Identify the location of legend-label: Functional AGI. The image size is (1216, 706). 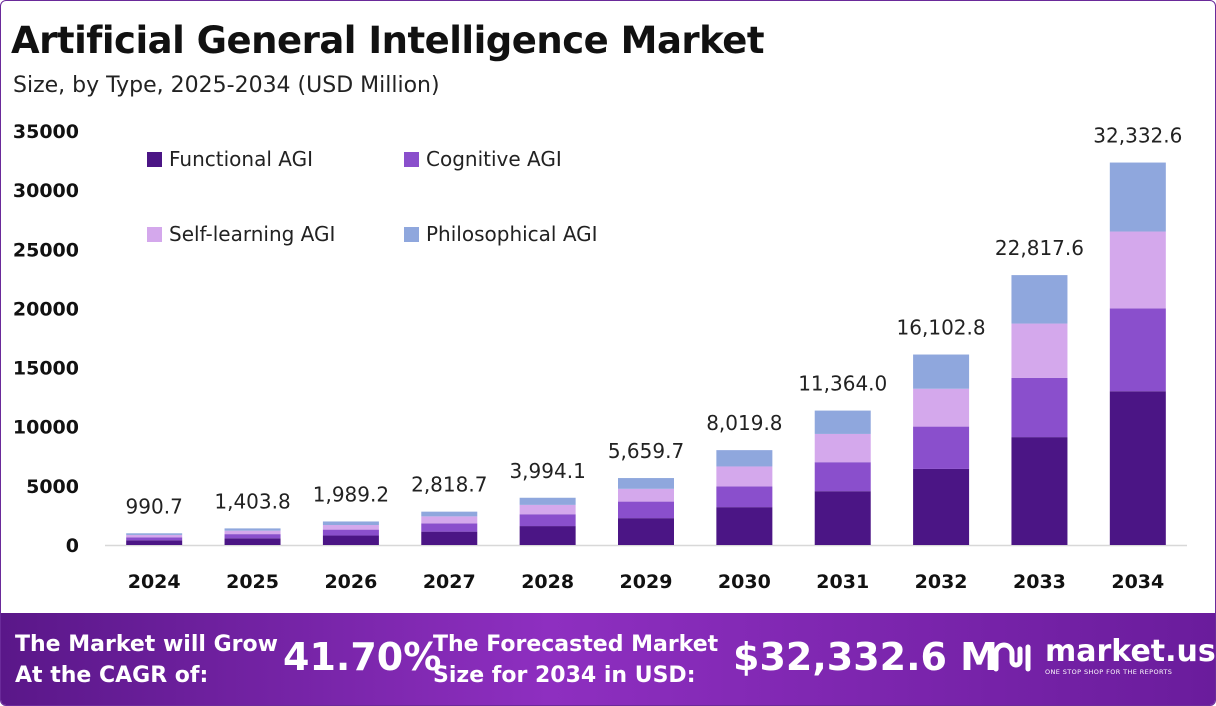
(241, 159).